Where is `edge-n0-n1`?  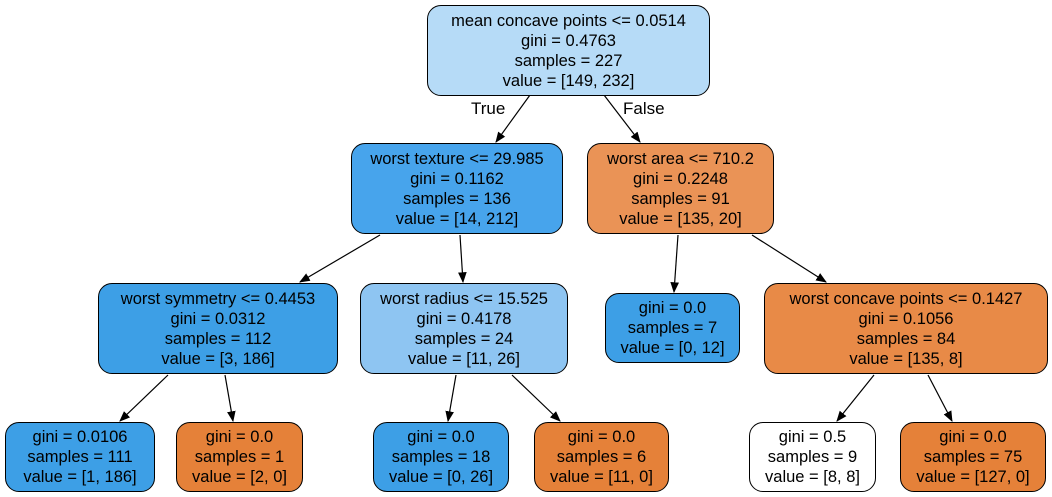
edge-n0-n1 is located at coordinates (513, 118).